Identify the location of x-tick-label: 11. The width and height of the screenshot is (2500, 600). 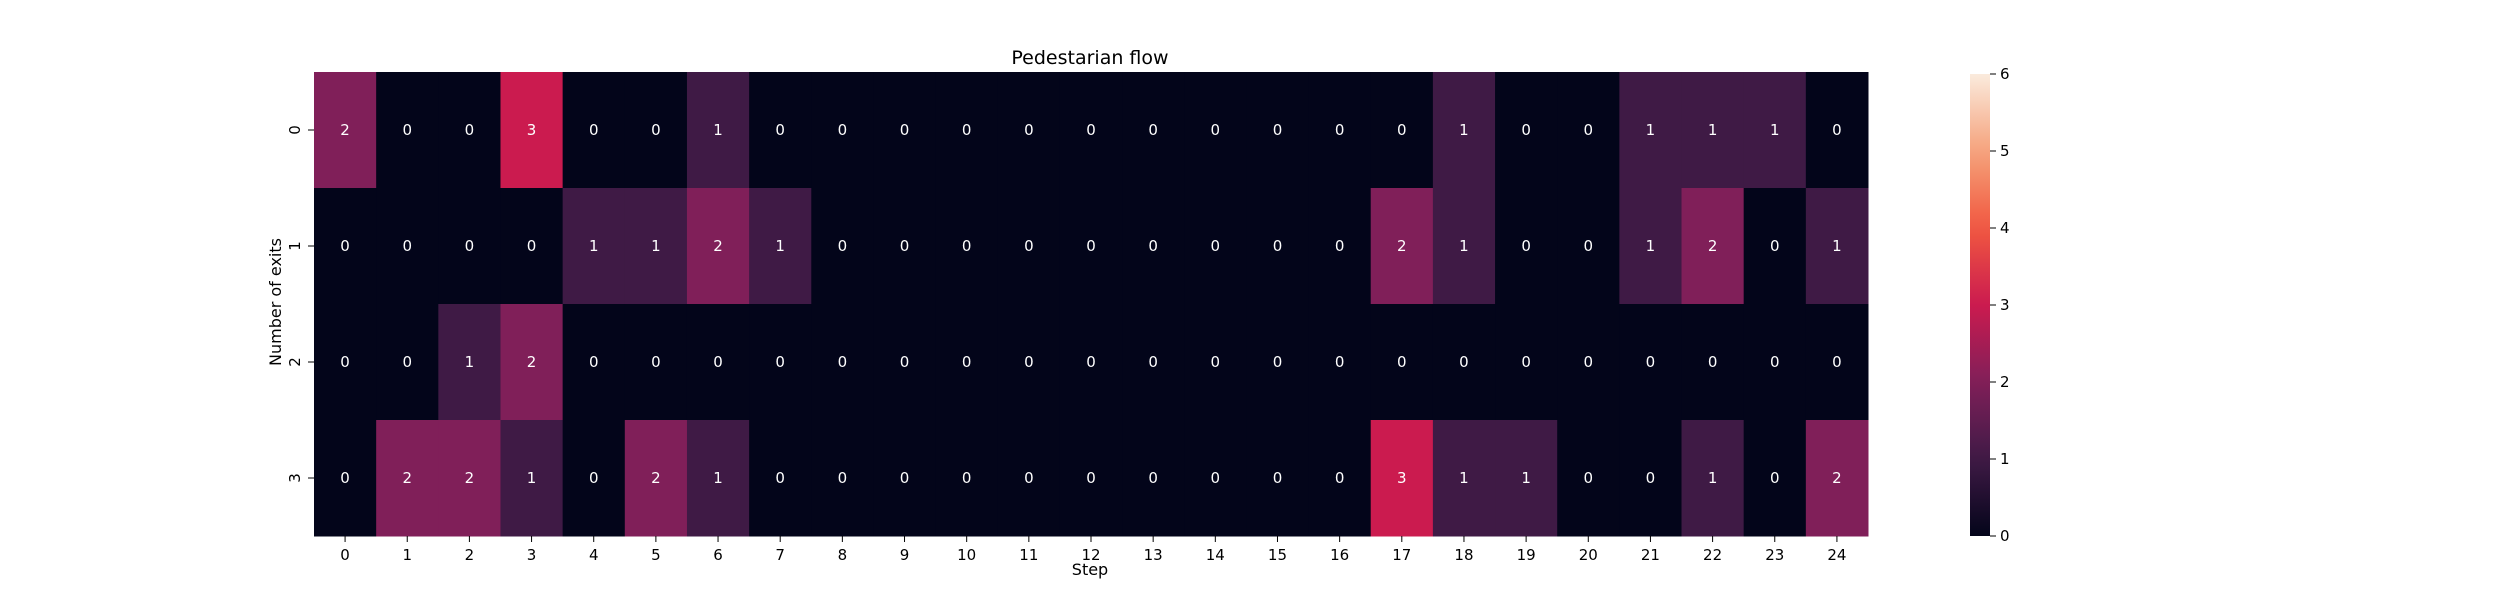
(1028, 555).